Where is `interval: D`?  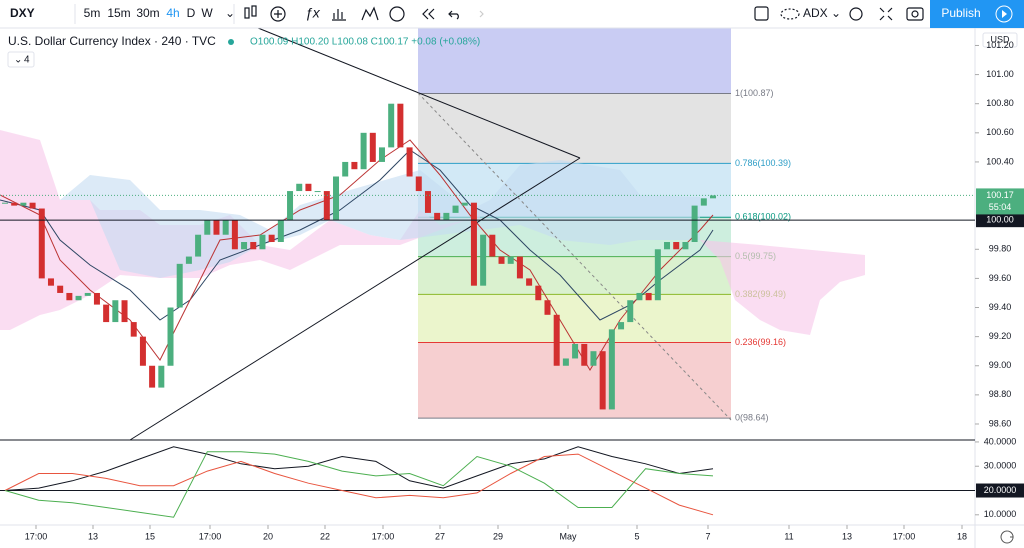
interval: D is located at coordinates (191, 13).